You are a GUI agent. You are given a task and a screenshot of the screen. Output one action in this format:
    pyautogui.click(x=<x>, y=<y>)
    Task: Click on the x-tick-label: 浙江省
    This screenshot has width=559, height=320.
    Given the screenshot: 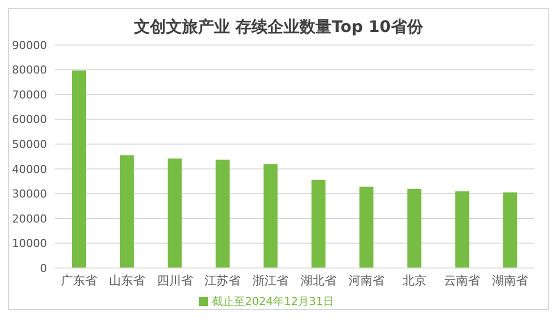 What is the action you would take?
    pyautogui.click(x=270, y=281)
    